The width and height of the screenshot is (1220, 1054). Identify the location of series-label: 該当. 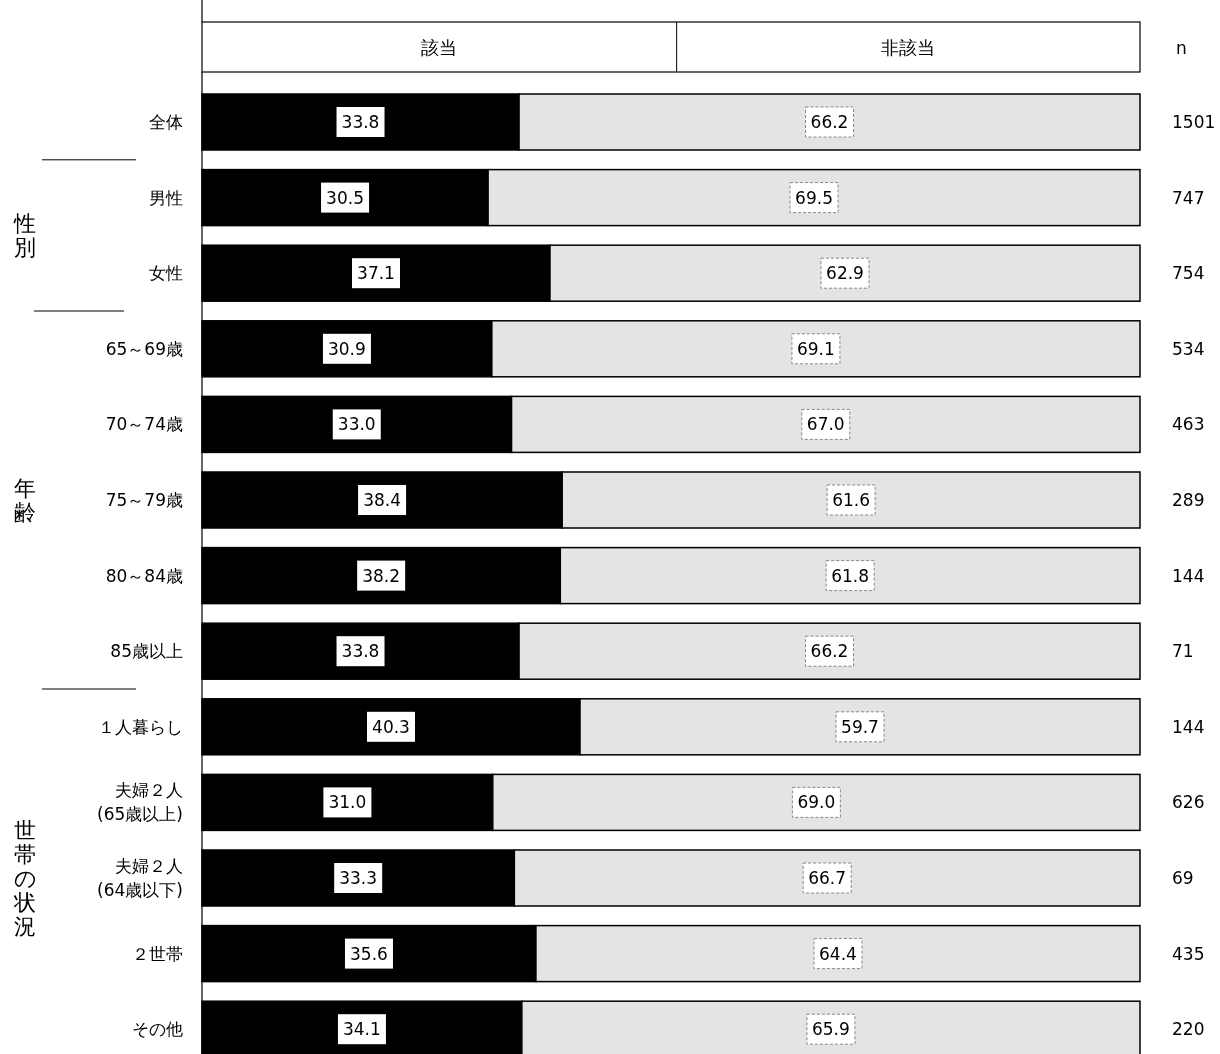
(439, 47).